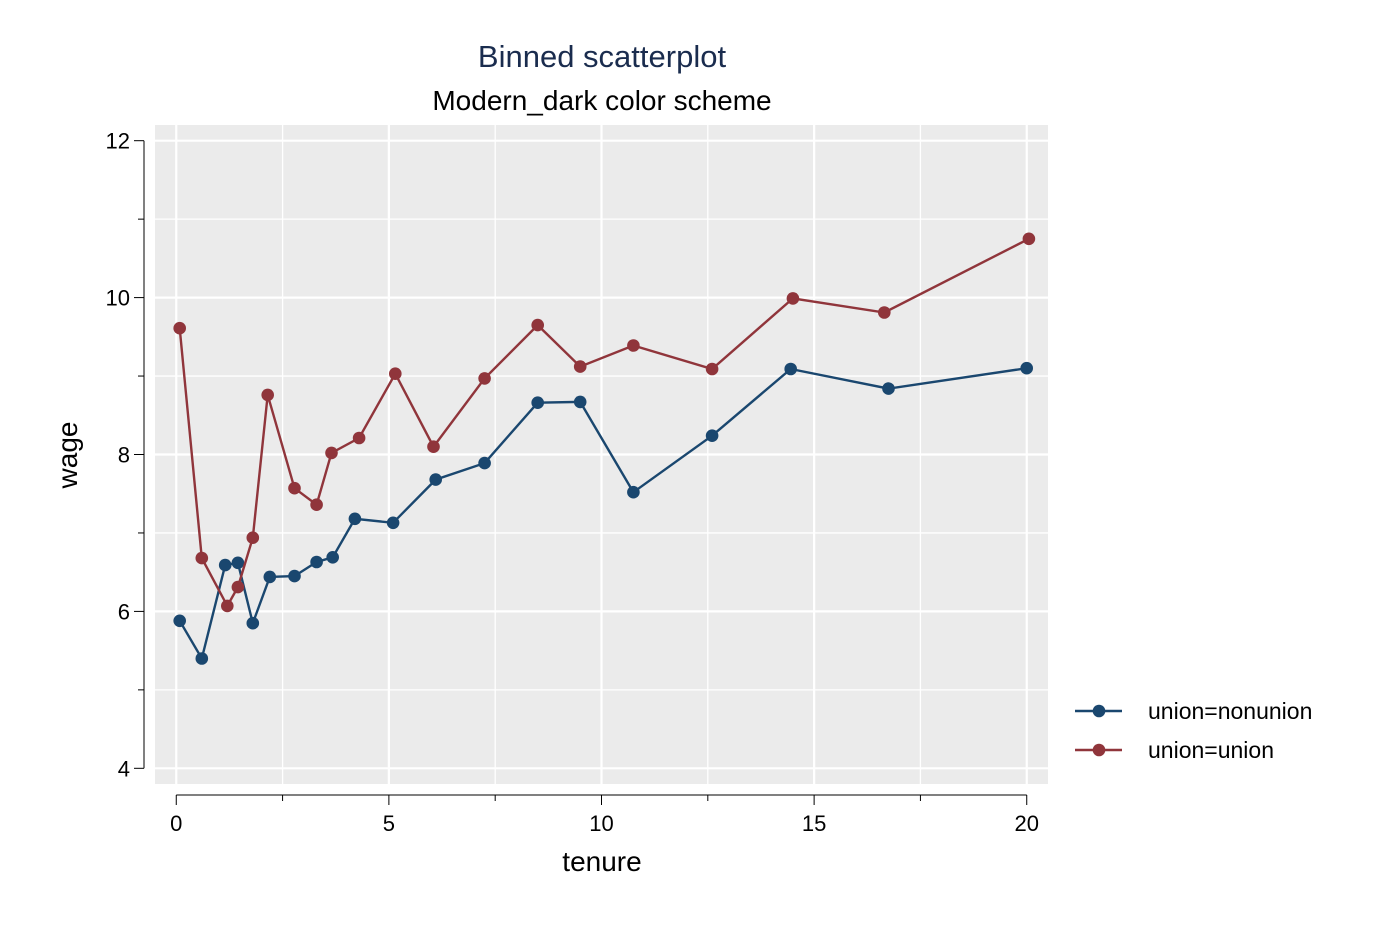 The height and width of the screenshot is (928, 1392). I want to click on x-tick-label: 15, so click(814, 823).